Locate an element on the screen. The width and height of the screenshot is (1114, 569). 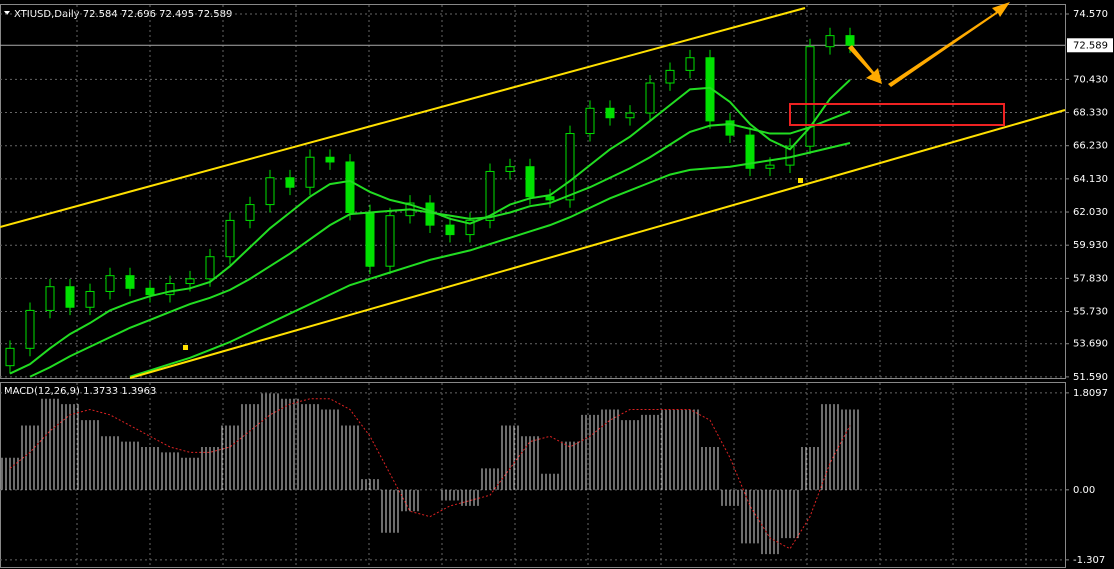
last-price-badge is located at coordinates (1090, 45).